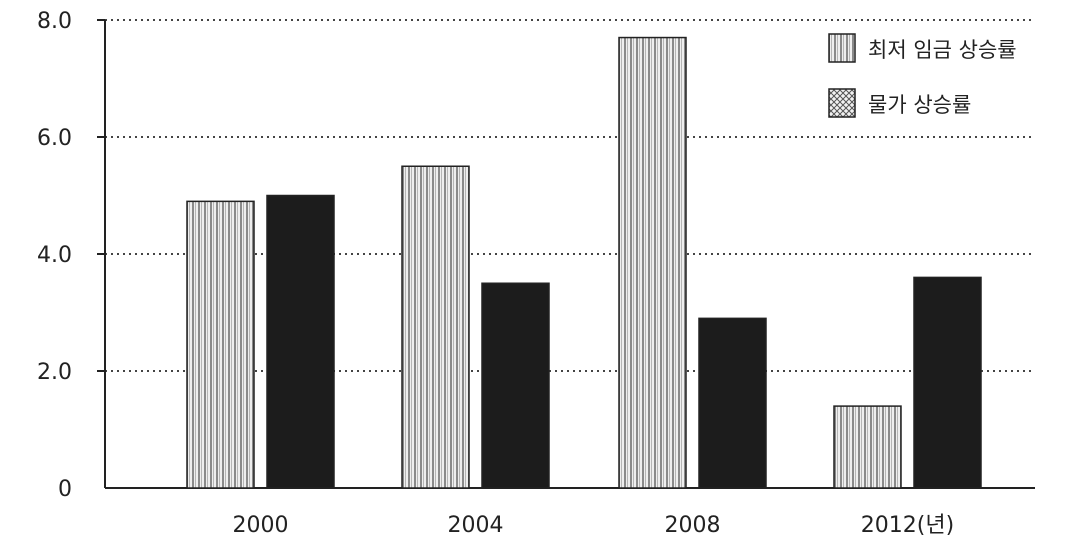  Describe the element at coordinates (54, 372) in the screenshot. I see `y-tick-label: 2.0` at that location.